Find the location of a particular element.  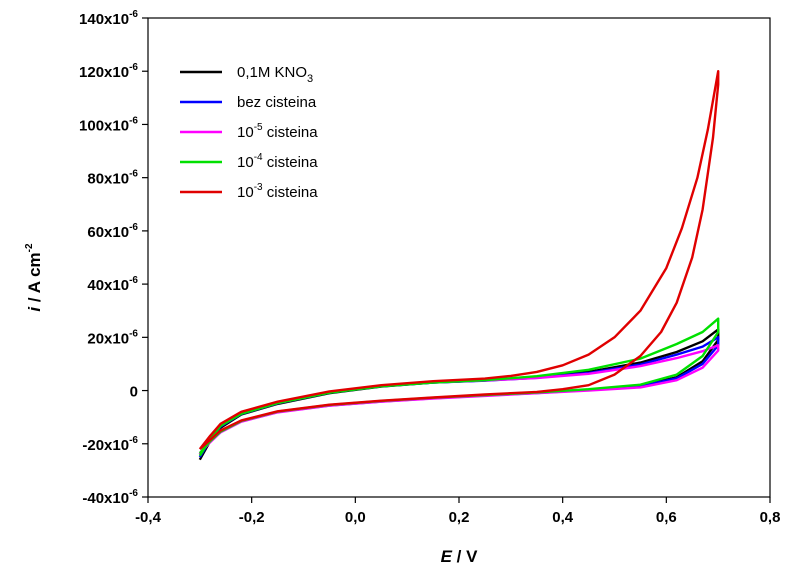

y-tick-label: 40x10⁻⁶ is located at coordinates (112, 284).